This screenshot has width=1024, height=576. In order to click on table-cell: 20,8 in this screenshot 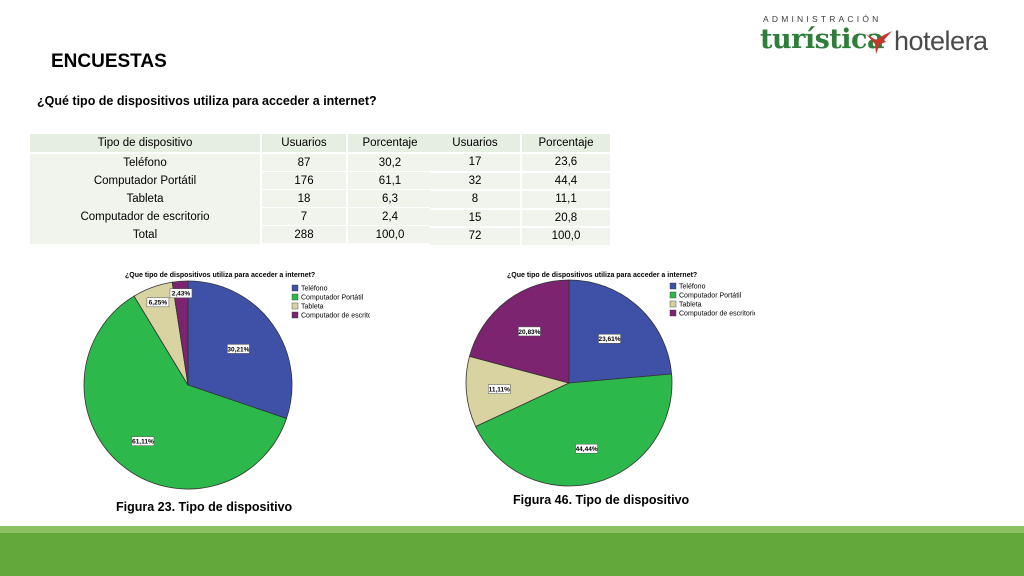, I will do `click(567, 218)`.